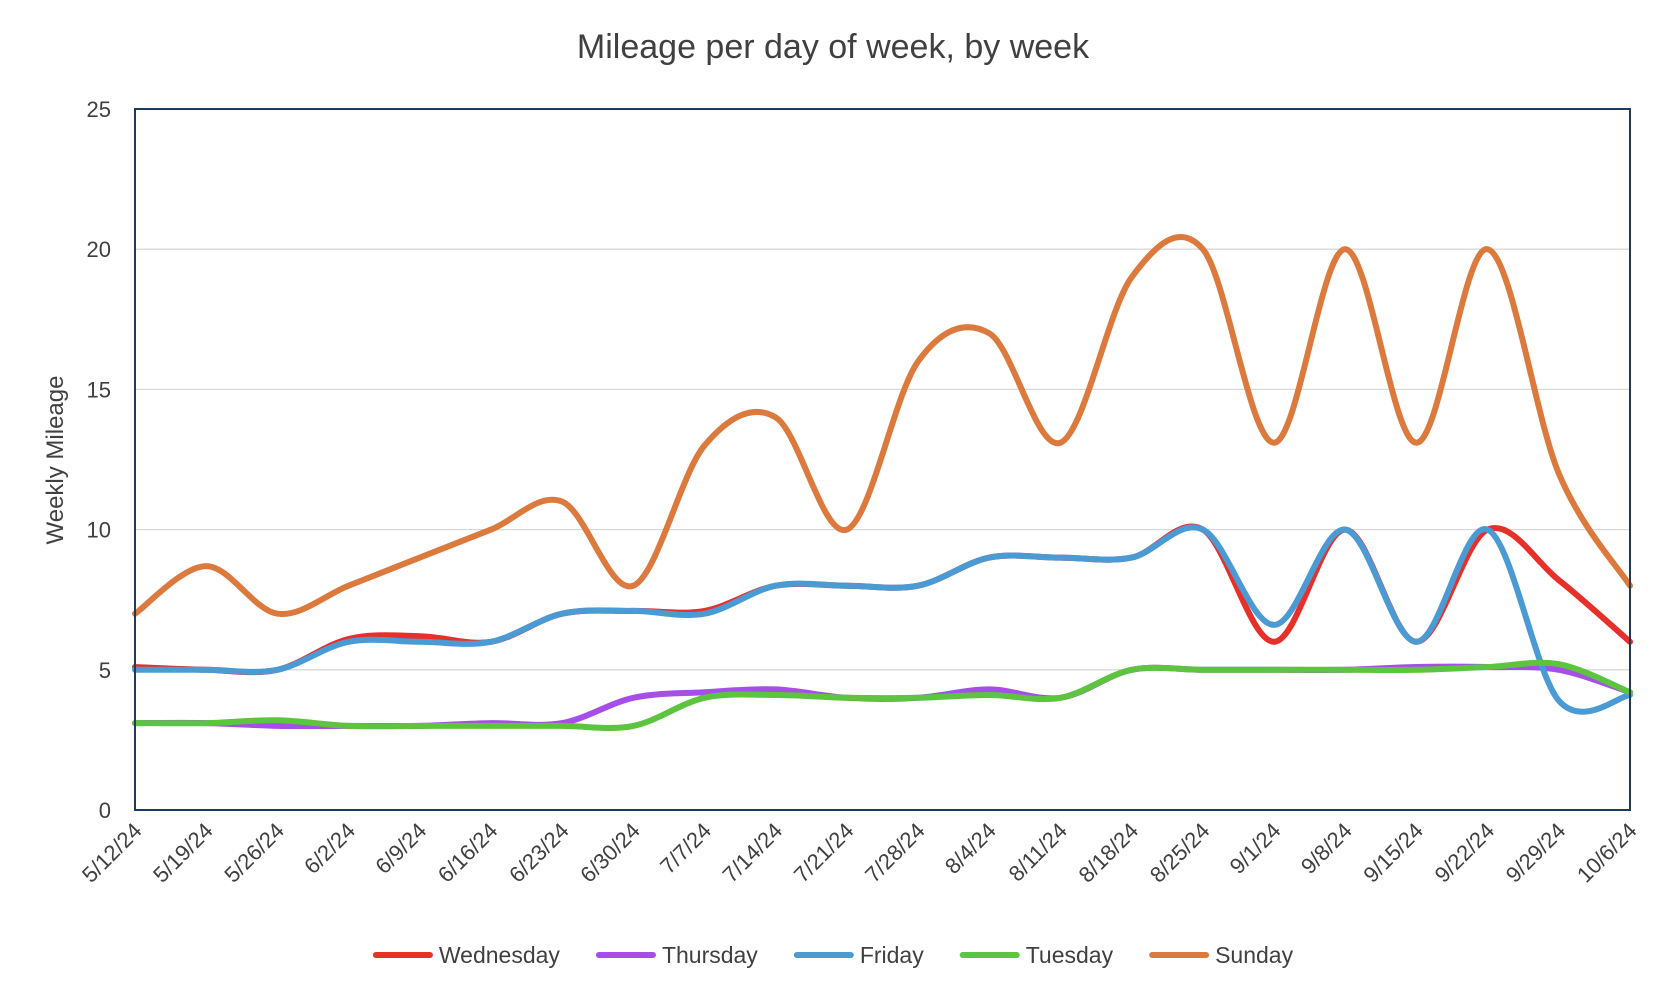 Image resolution: width=1666 pixels, height=990 pixels. Describe the element at coordinates (858, 955) in the screenshot. I see `legend-item-friday: Friday` at that location.